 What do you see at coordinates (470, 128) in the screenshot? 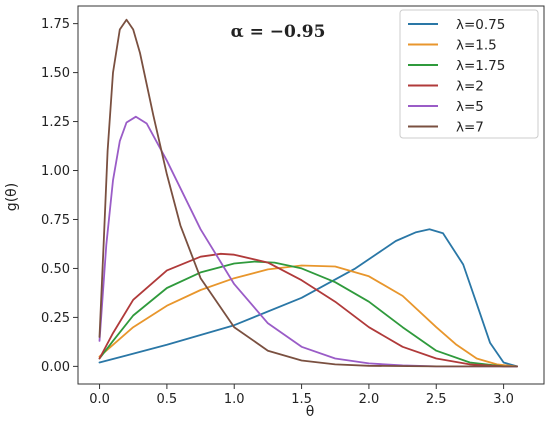
I see `legend-label: λ=7` at bounding box center [470, 128].